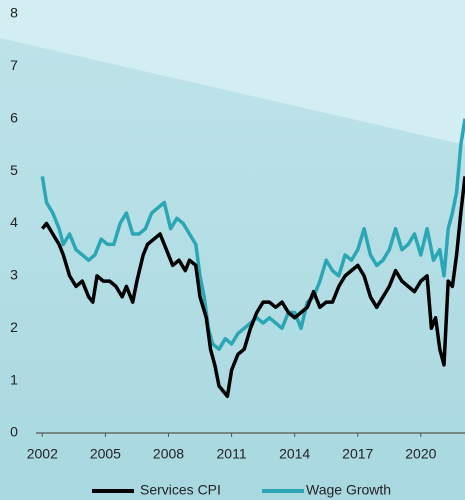  I want to click on x-tick-label: 2014, so click(294, 454).